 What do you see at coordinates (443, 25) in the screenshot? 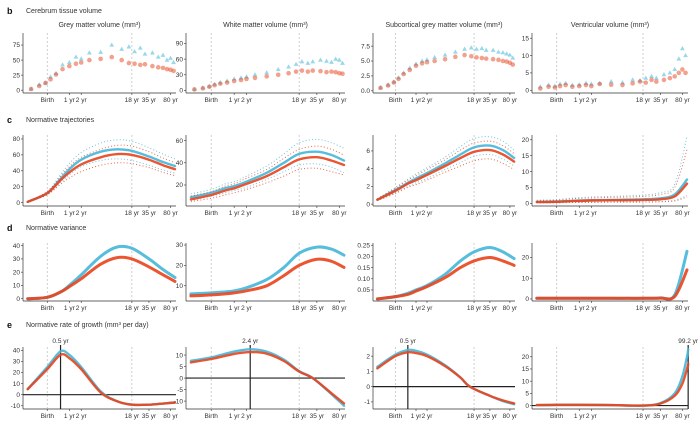
I see `panel-title: Subcortical grey matter volume (mm³)` at bounding box center [443, 25].